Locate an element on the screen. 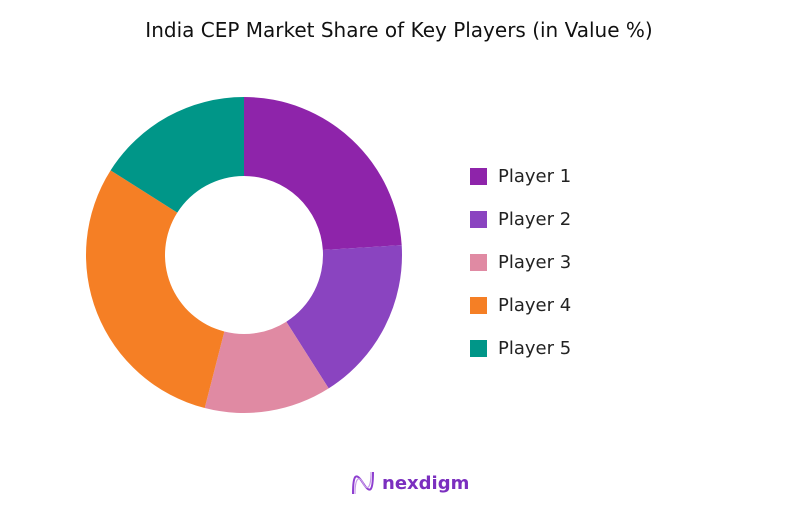  legend-label: Player 4 is located at coordinates (535, 305).